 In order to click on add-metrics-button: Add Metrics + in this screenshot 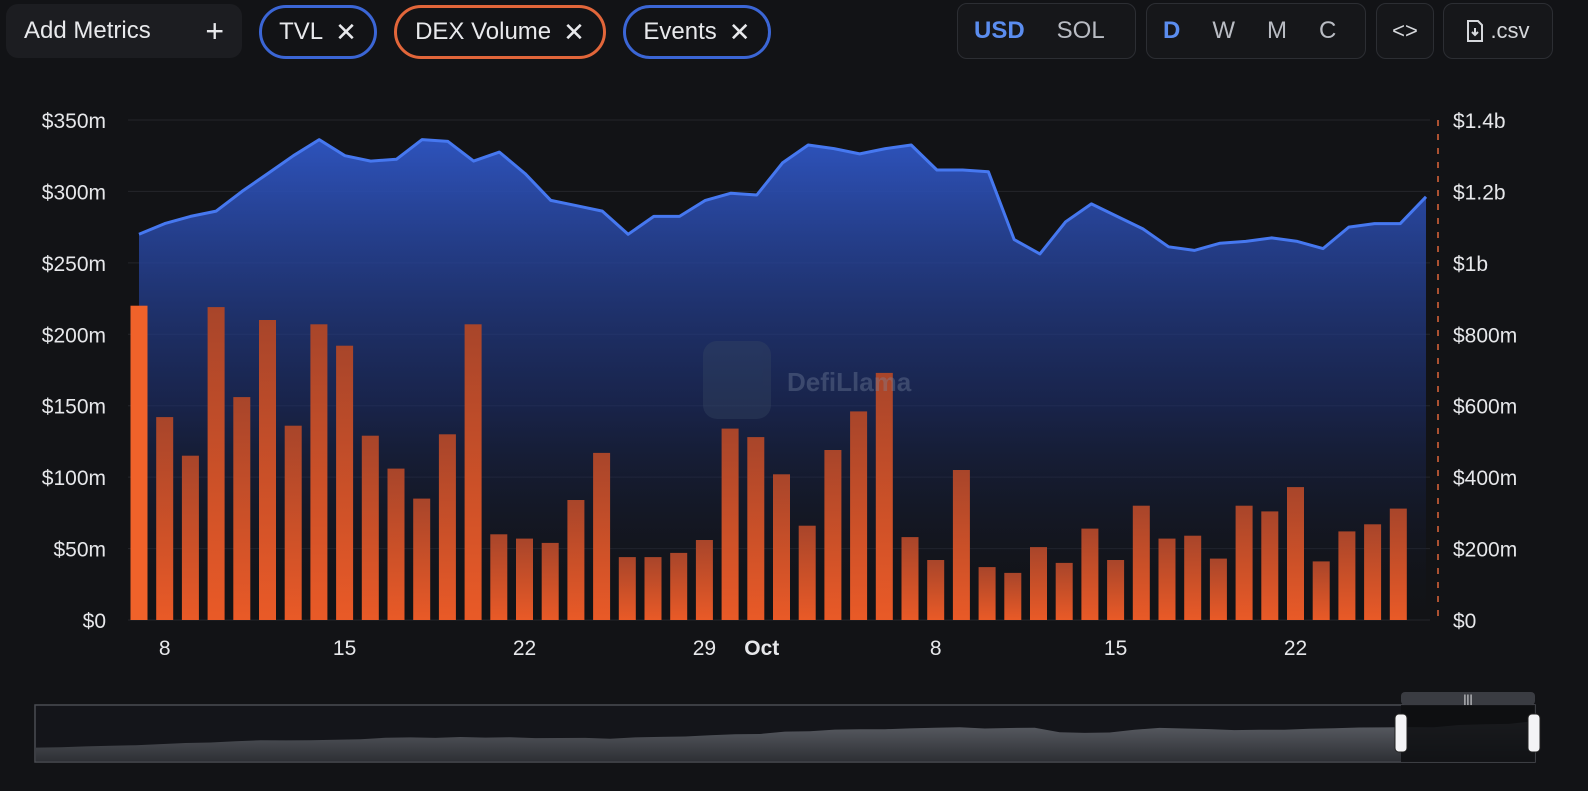, I will do `click(124, 31)`.